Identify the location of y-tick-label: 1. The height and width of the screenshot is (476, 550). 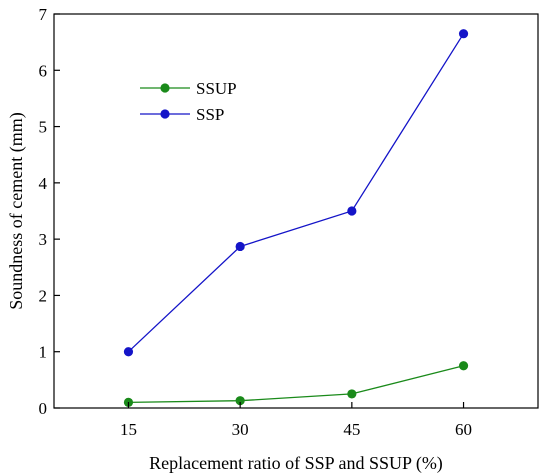
(43, 352).